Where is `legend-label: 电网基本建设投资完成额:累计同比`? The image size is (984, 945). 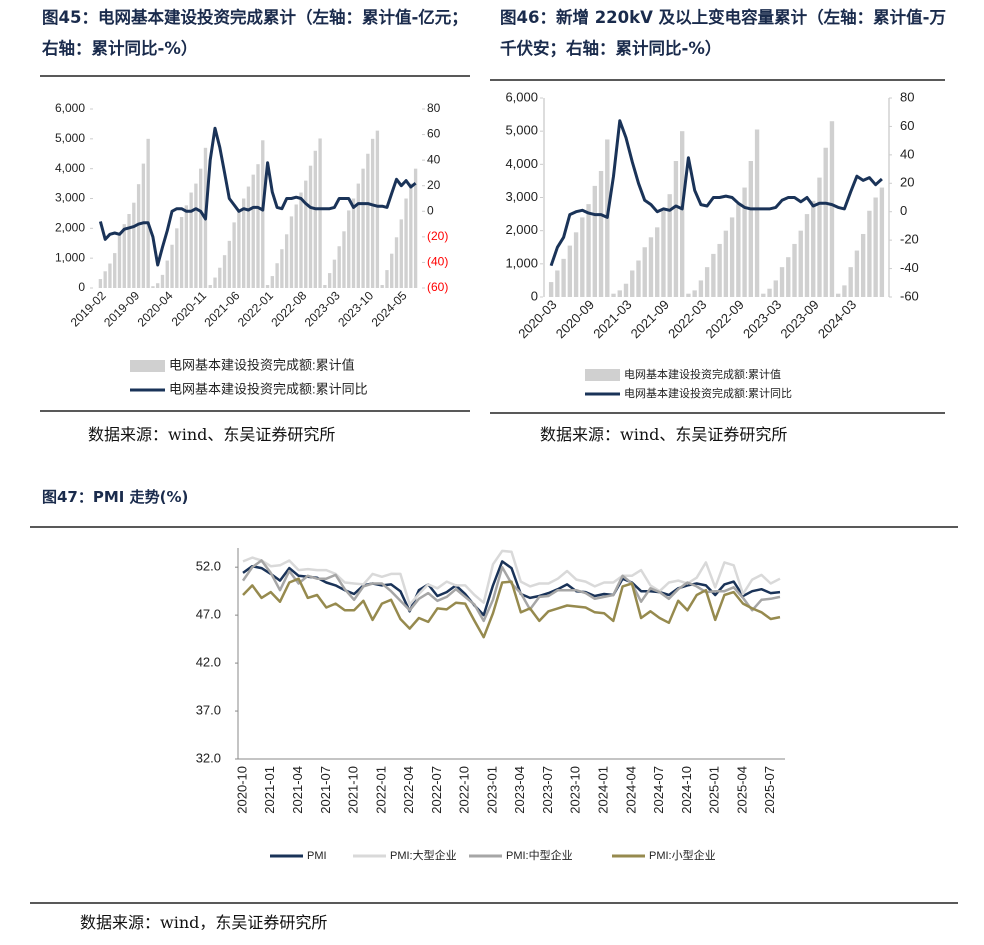
legend-label: 电网基本建设投资完成额:累计同比 is located at coordinates (708, 393).